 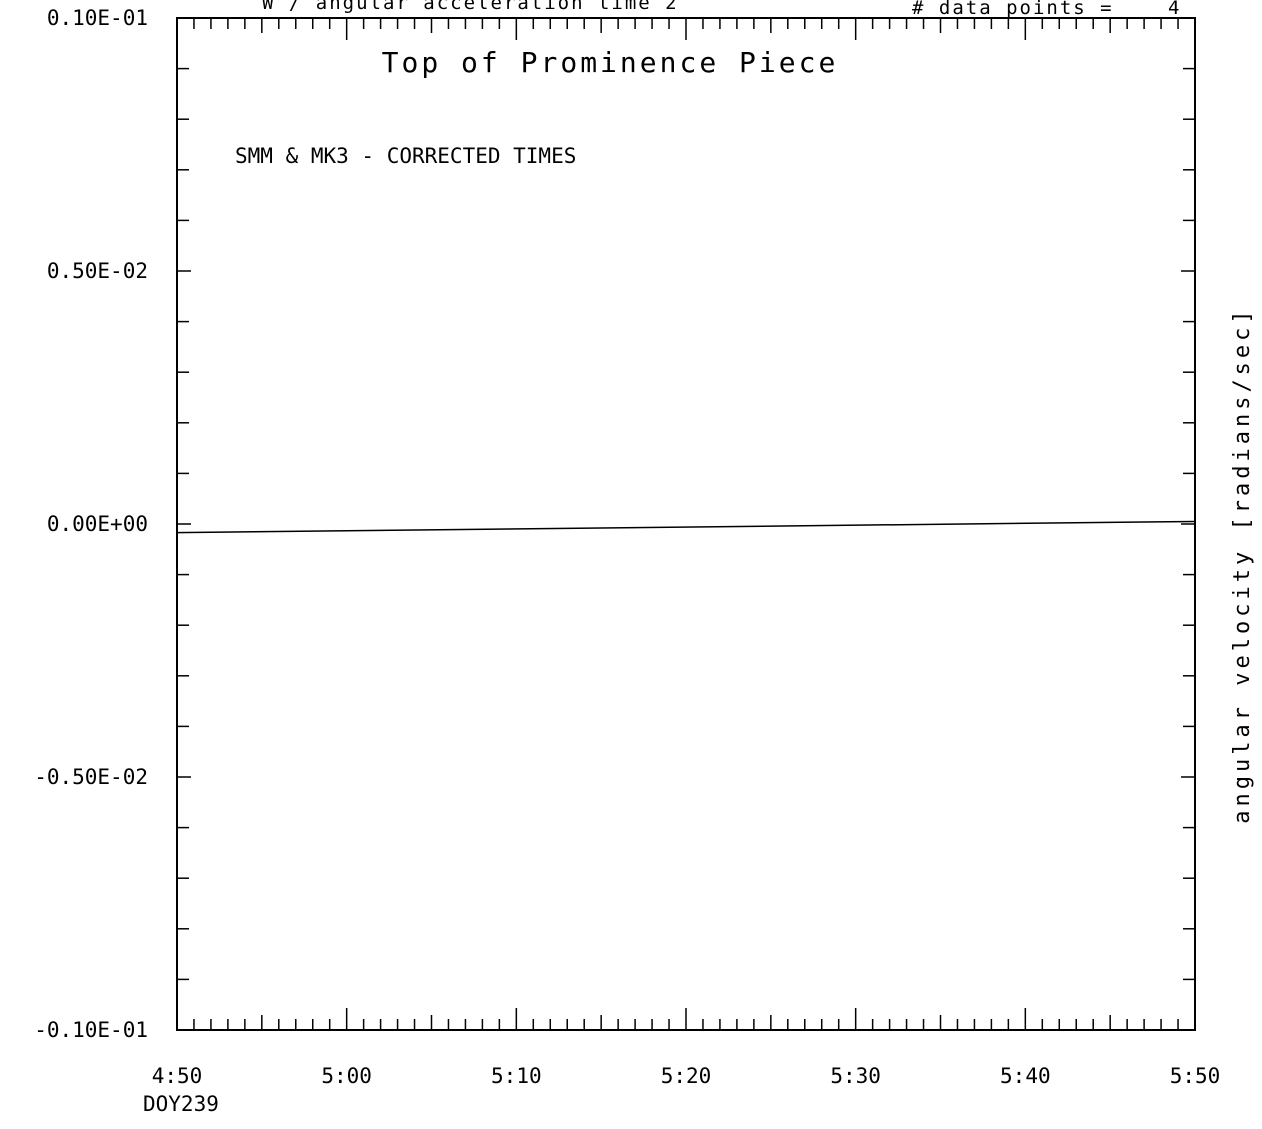 What do you see at coordinates (1242, 564) in the screenshot?
I see `y-axis-label: angular velocity [radians/sec]` at bounding box center [1242, 564].